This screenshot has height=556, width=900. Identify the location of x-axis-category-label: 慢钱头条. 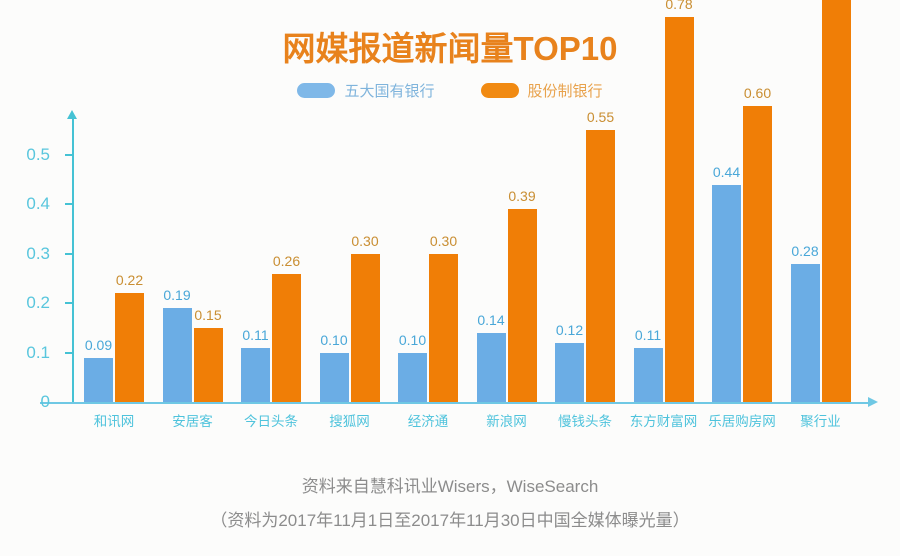
(585, 421).